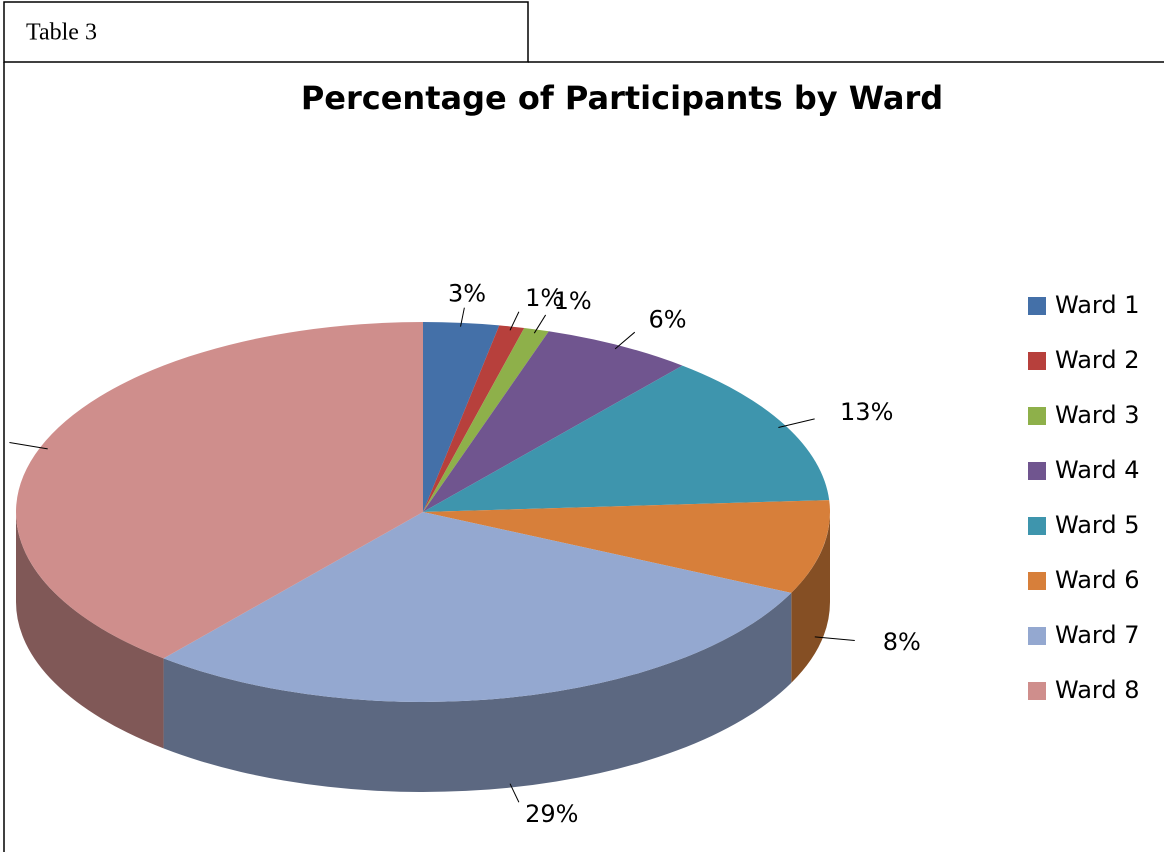 The height and width of the screenshot is (852, 1164). Describe the element at coordinates (1097, 525) in the screenshot. I see `legend-label: Ward 5` at that location.